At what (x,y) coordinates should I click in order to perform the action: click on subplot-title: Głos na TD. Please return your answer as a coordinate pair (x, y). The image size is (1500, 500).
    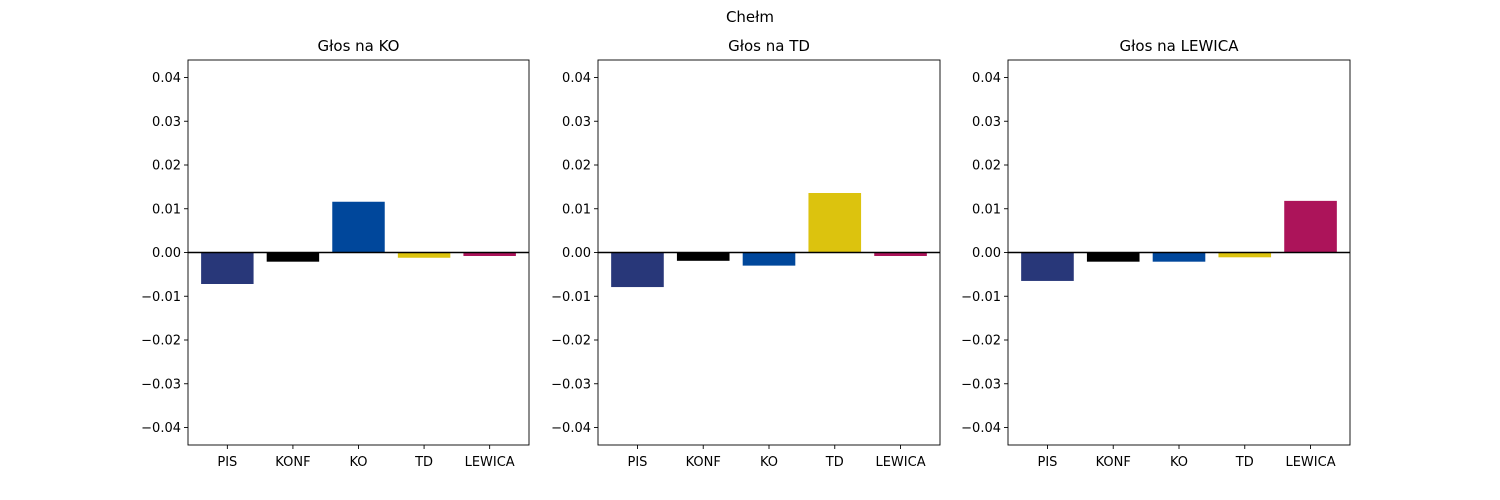
    Looking at the image, I should click on (769, 46).